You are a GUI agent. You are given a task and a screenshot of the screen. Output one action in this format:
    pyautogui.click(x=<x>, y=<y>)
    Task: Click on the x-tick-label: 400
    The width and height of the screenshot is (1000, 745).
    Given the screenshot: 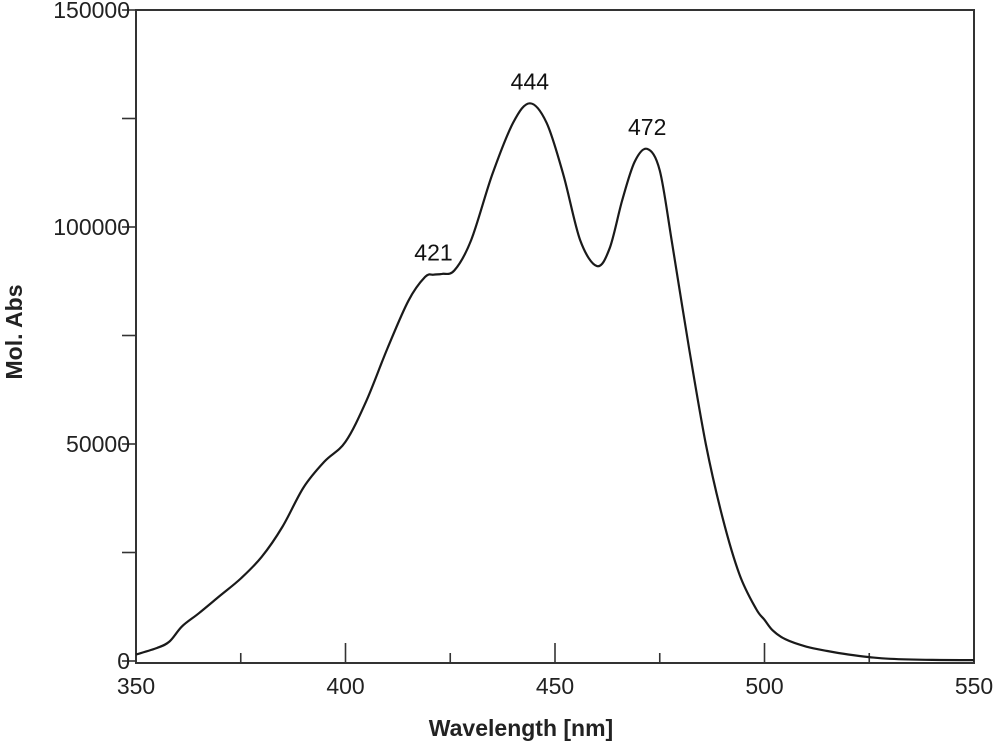 What is the action you would take?
    pyautogui.click(x=345, y=686)
    